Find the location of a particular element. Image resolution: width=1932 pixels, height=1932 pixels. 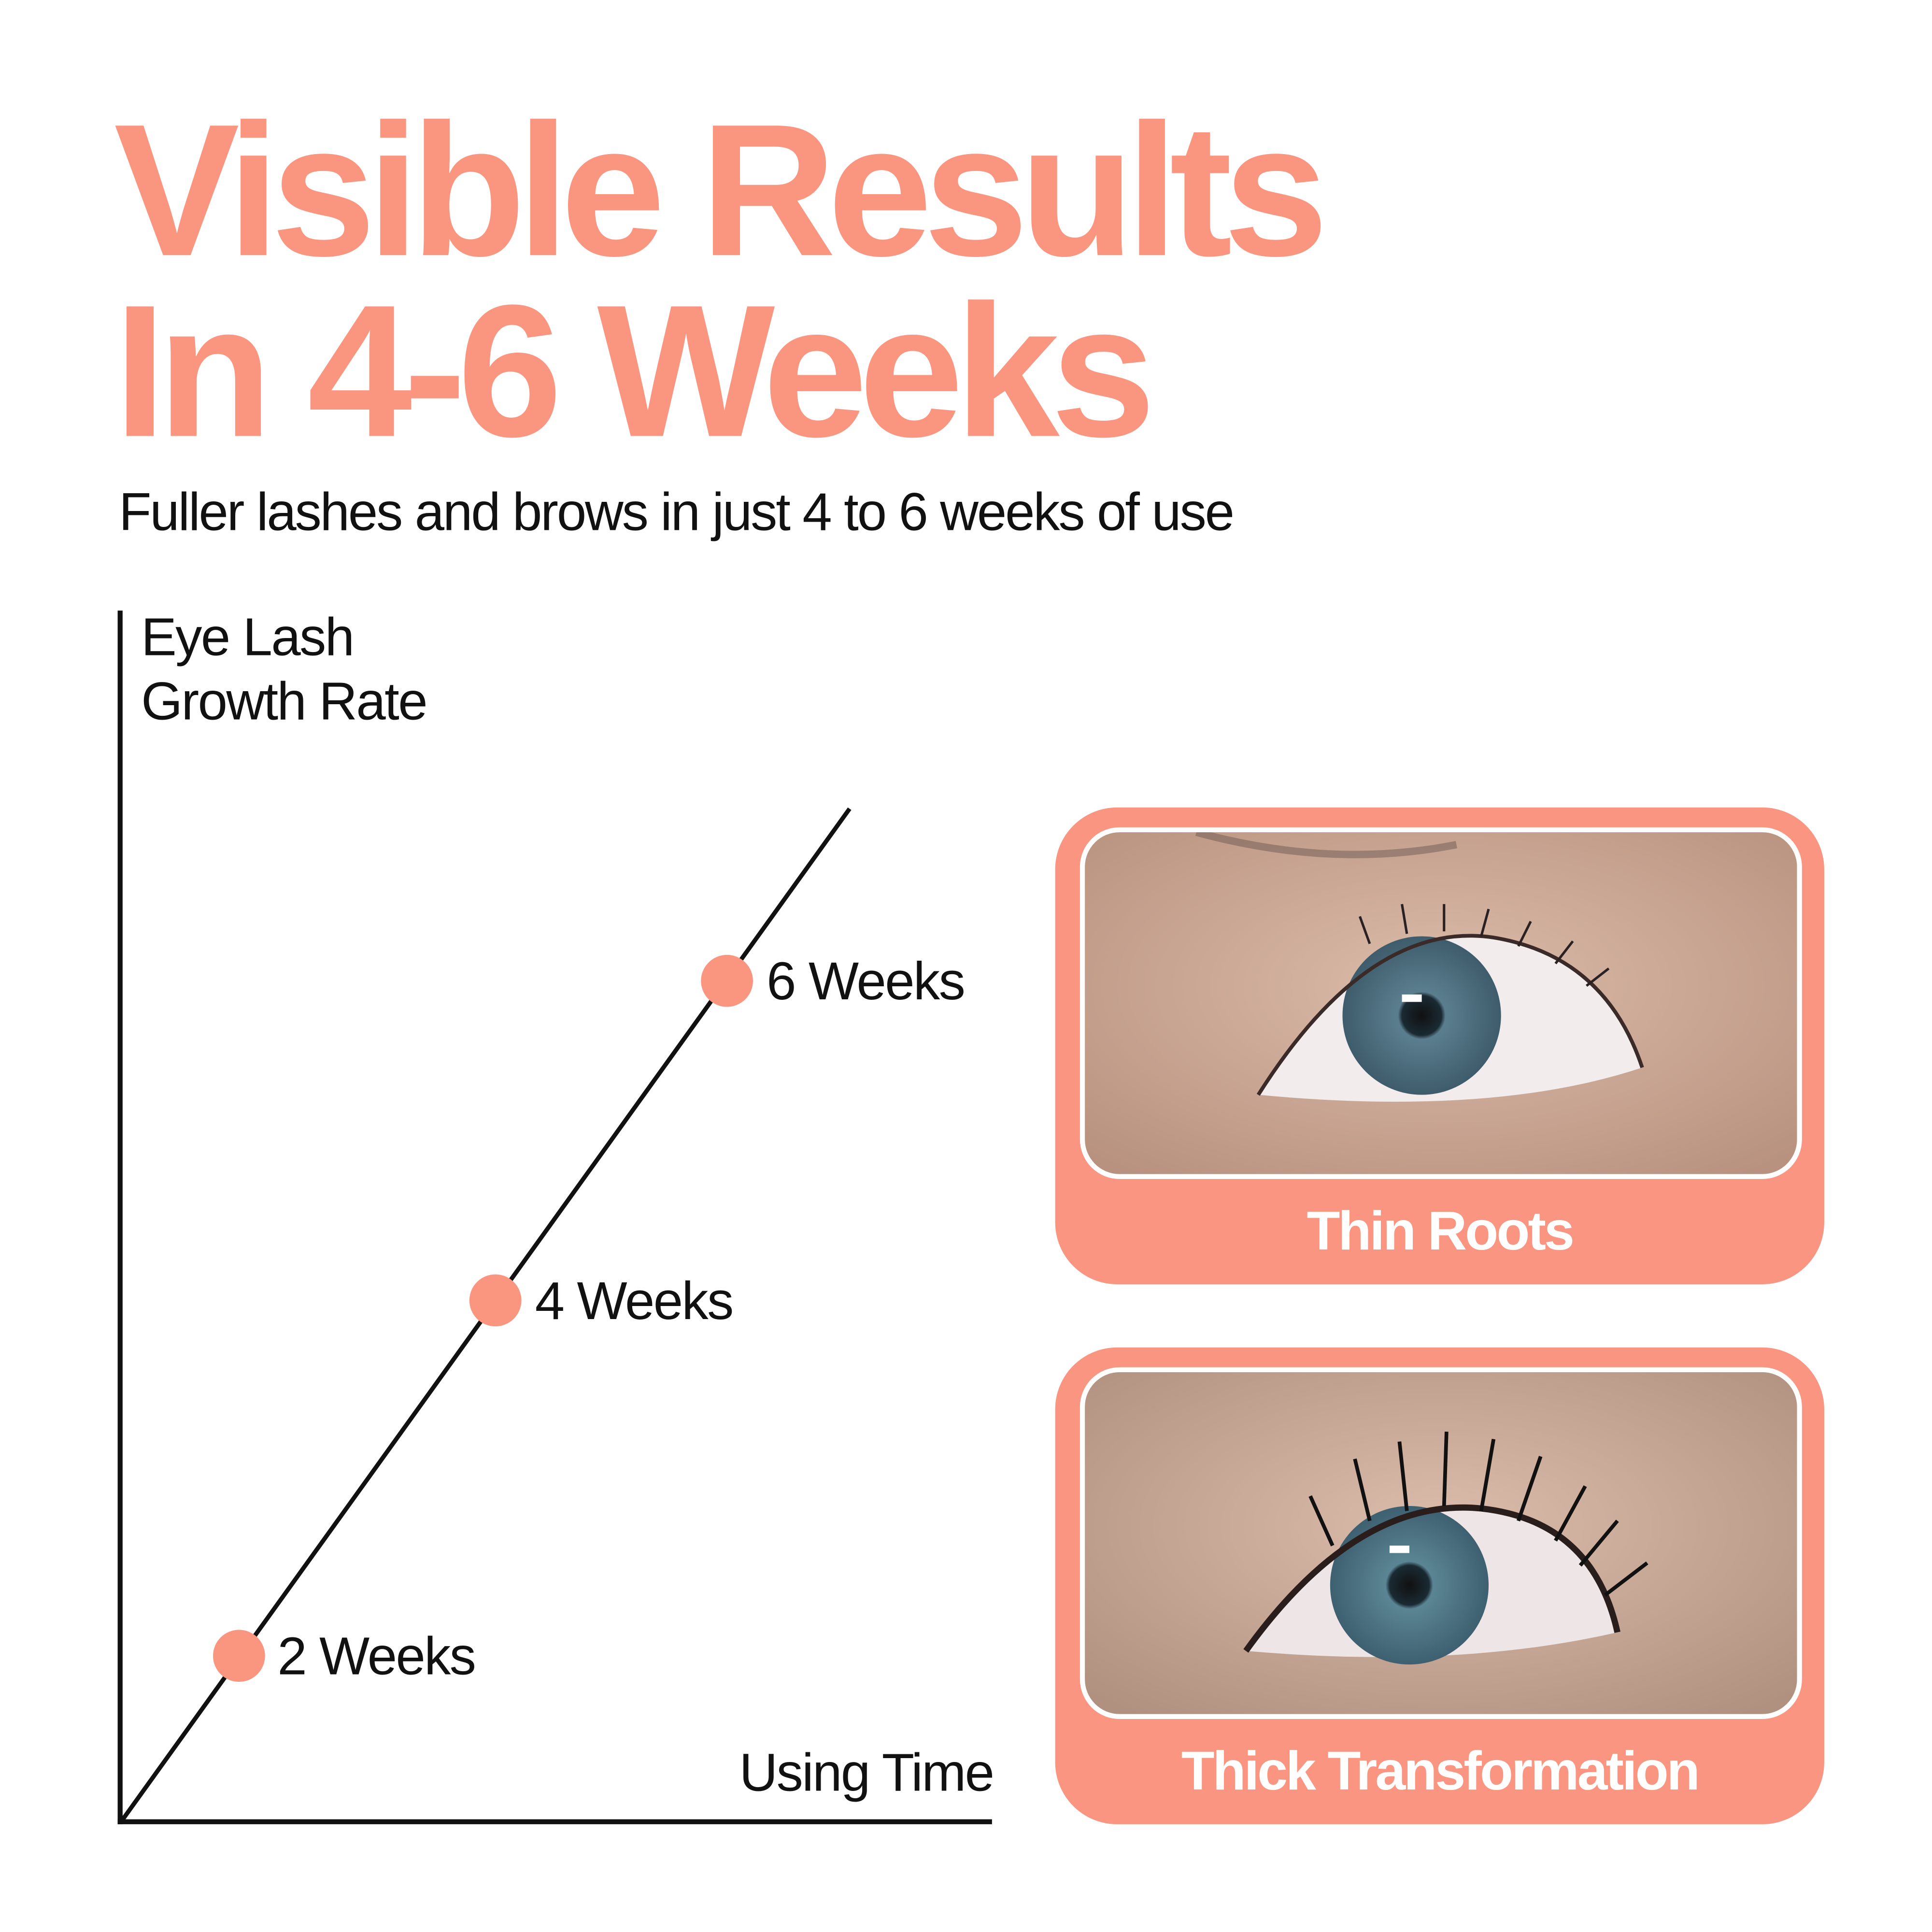

point-6-weeks is located at coordinates (727, 980).